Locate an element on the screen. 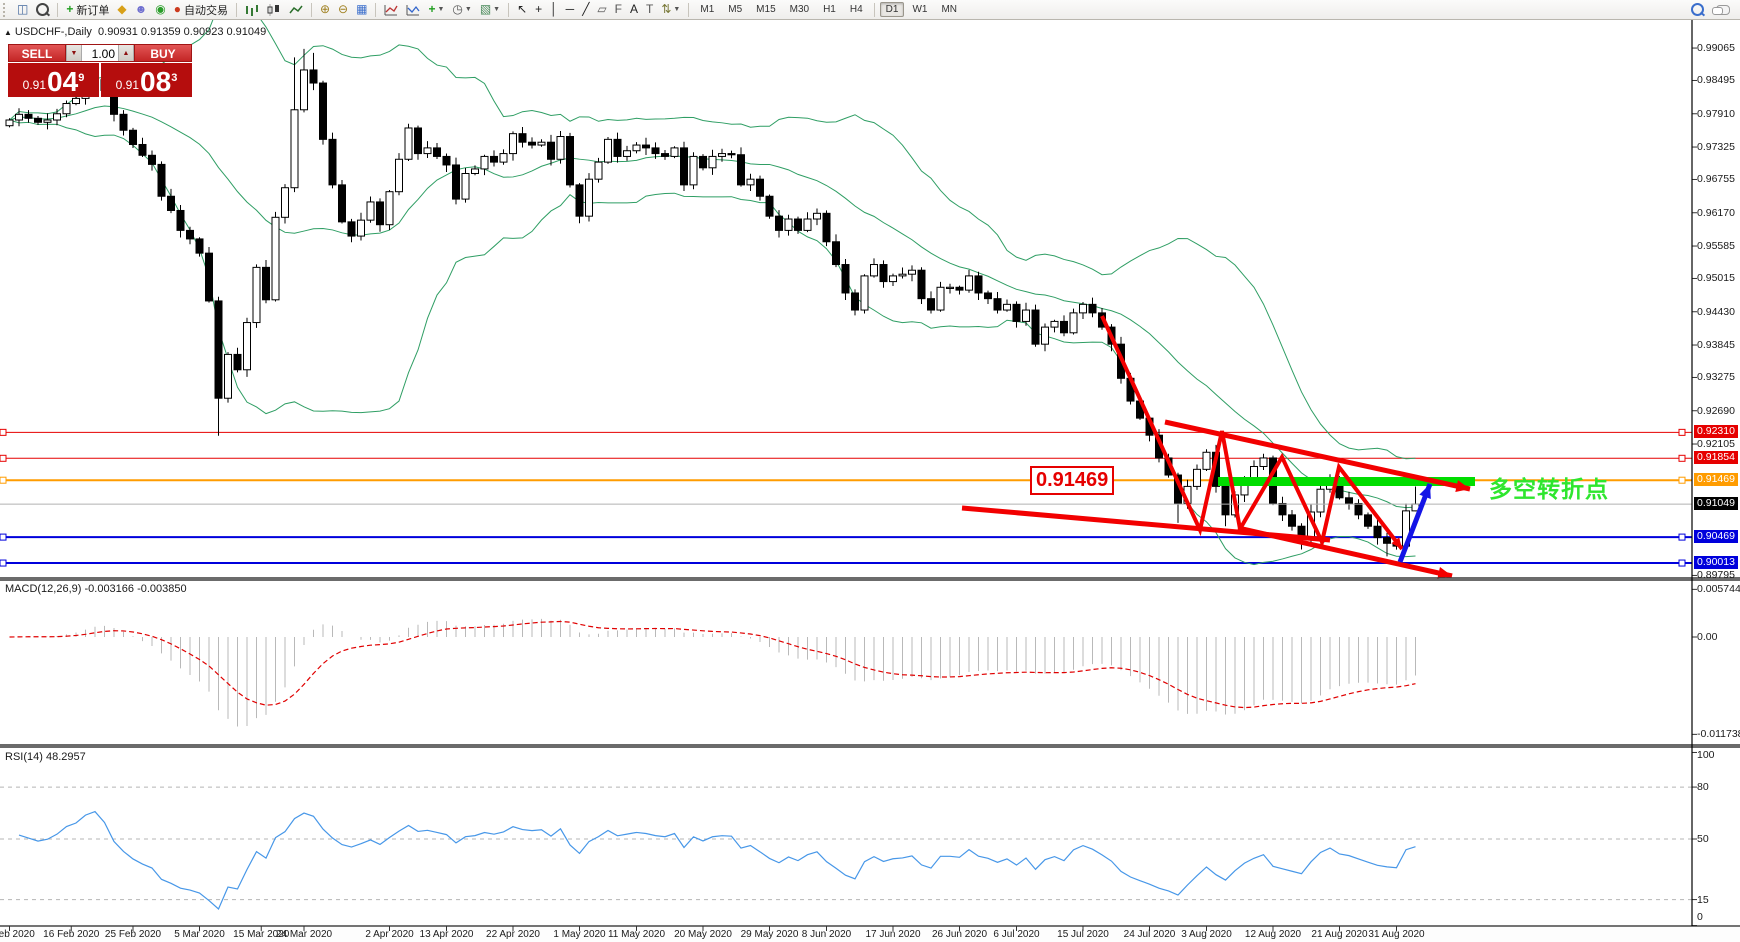 The height and width of the screenshot is (942, 1740). cursor-icon: ↖ is located at coordinates (522, 9).